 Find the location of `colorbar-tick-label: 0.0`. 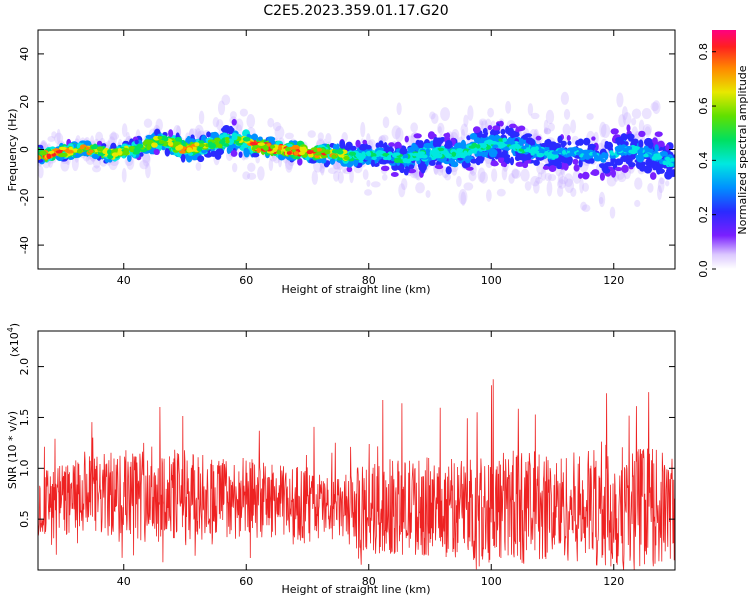

colorbar-tick-label: 0.0 is located at coordinates (703, 269).